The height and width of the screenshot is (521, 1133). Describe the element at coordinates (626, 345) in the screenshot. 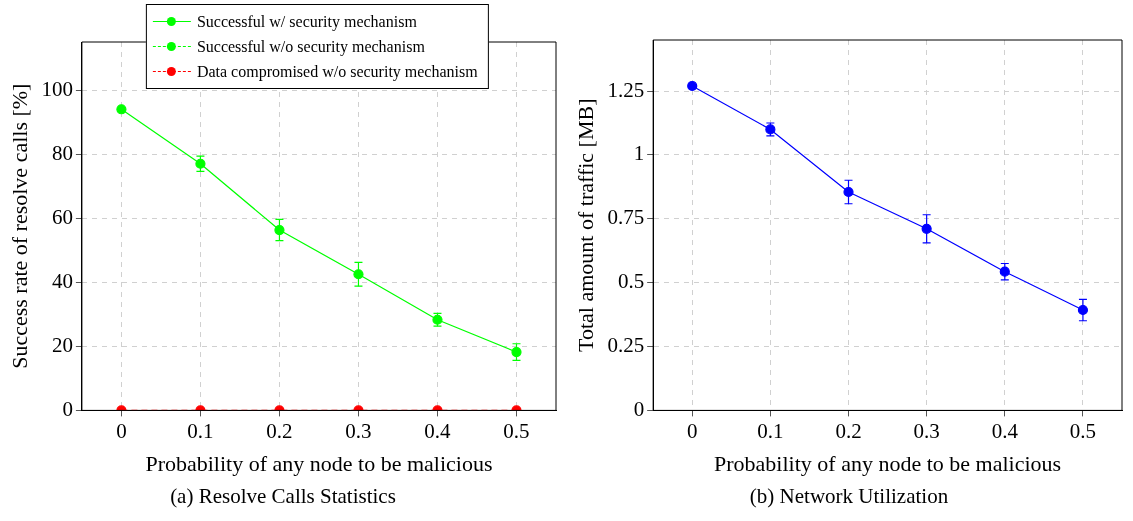

I see `y-tick-label: 0.25` at that location.